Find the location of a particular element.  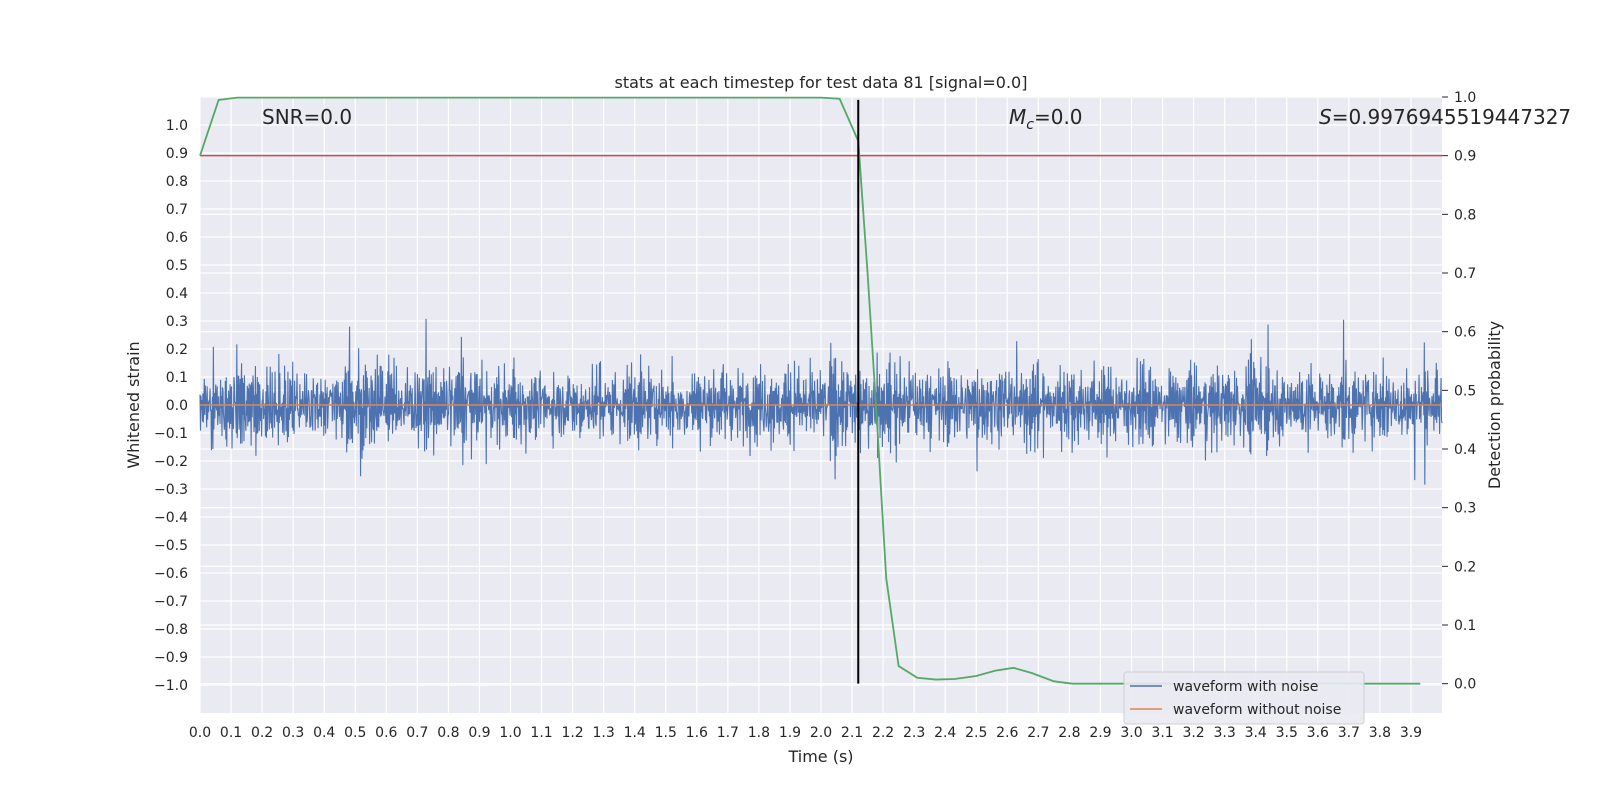

x-tick-label: 0.1 is located at coordinates (231, 733).